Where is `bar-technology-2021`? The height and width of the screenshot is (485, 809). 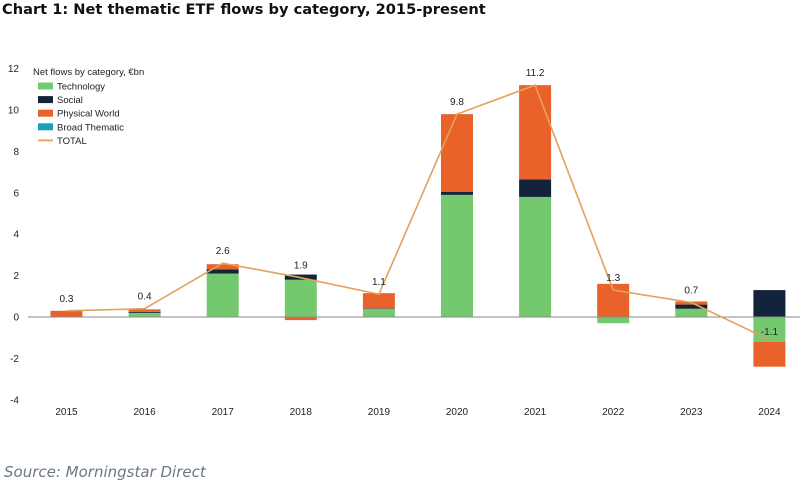 bar-technology-2021 is located at coordinates (535, 256).